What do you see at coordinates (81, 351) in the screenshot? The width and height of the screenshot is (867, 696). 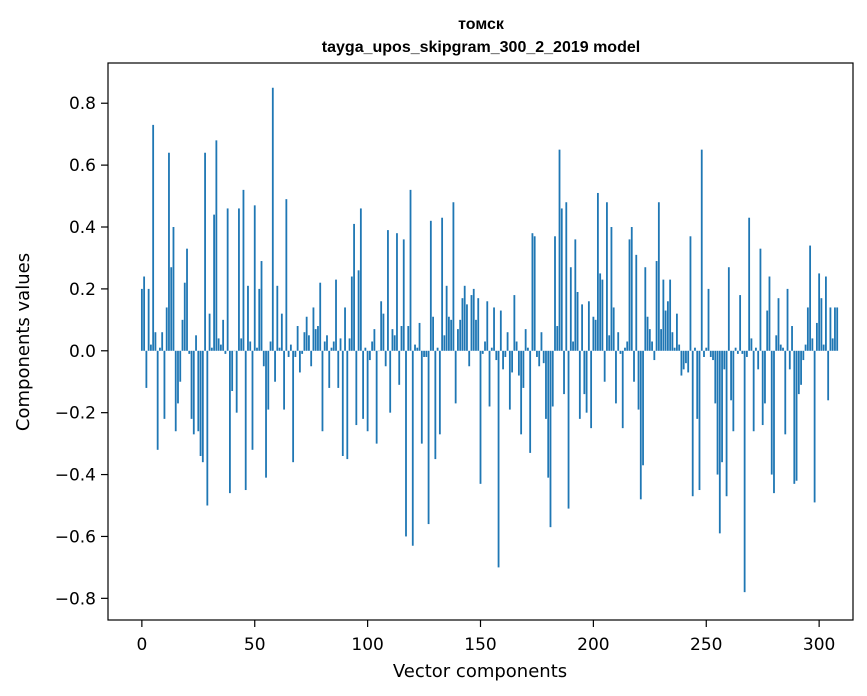 I see `y-axis-ticks: 0.8 0.6 0.4 0.2 0.0 −0.2 −0.4 −0.6 −0.8` at bounding box center [81, 351].